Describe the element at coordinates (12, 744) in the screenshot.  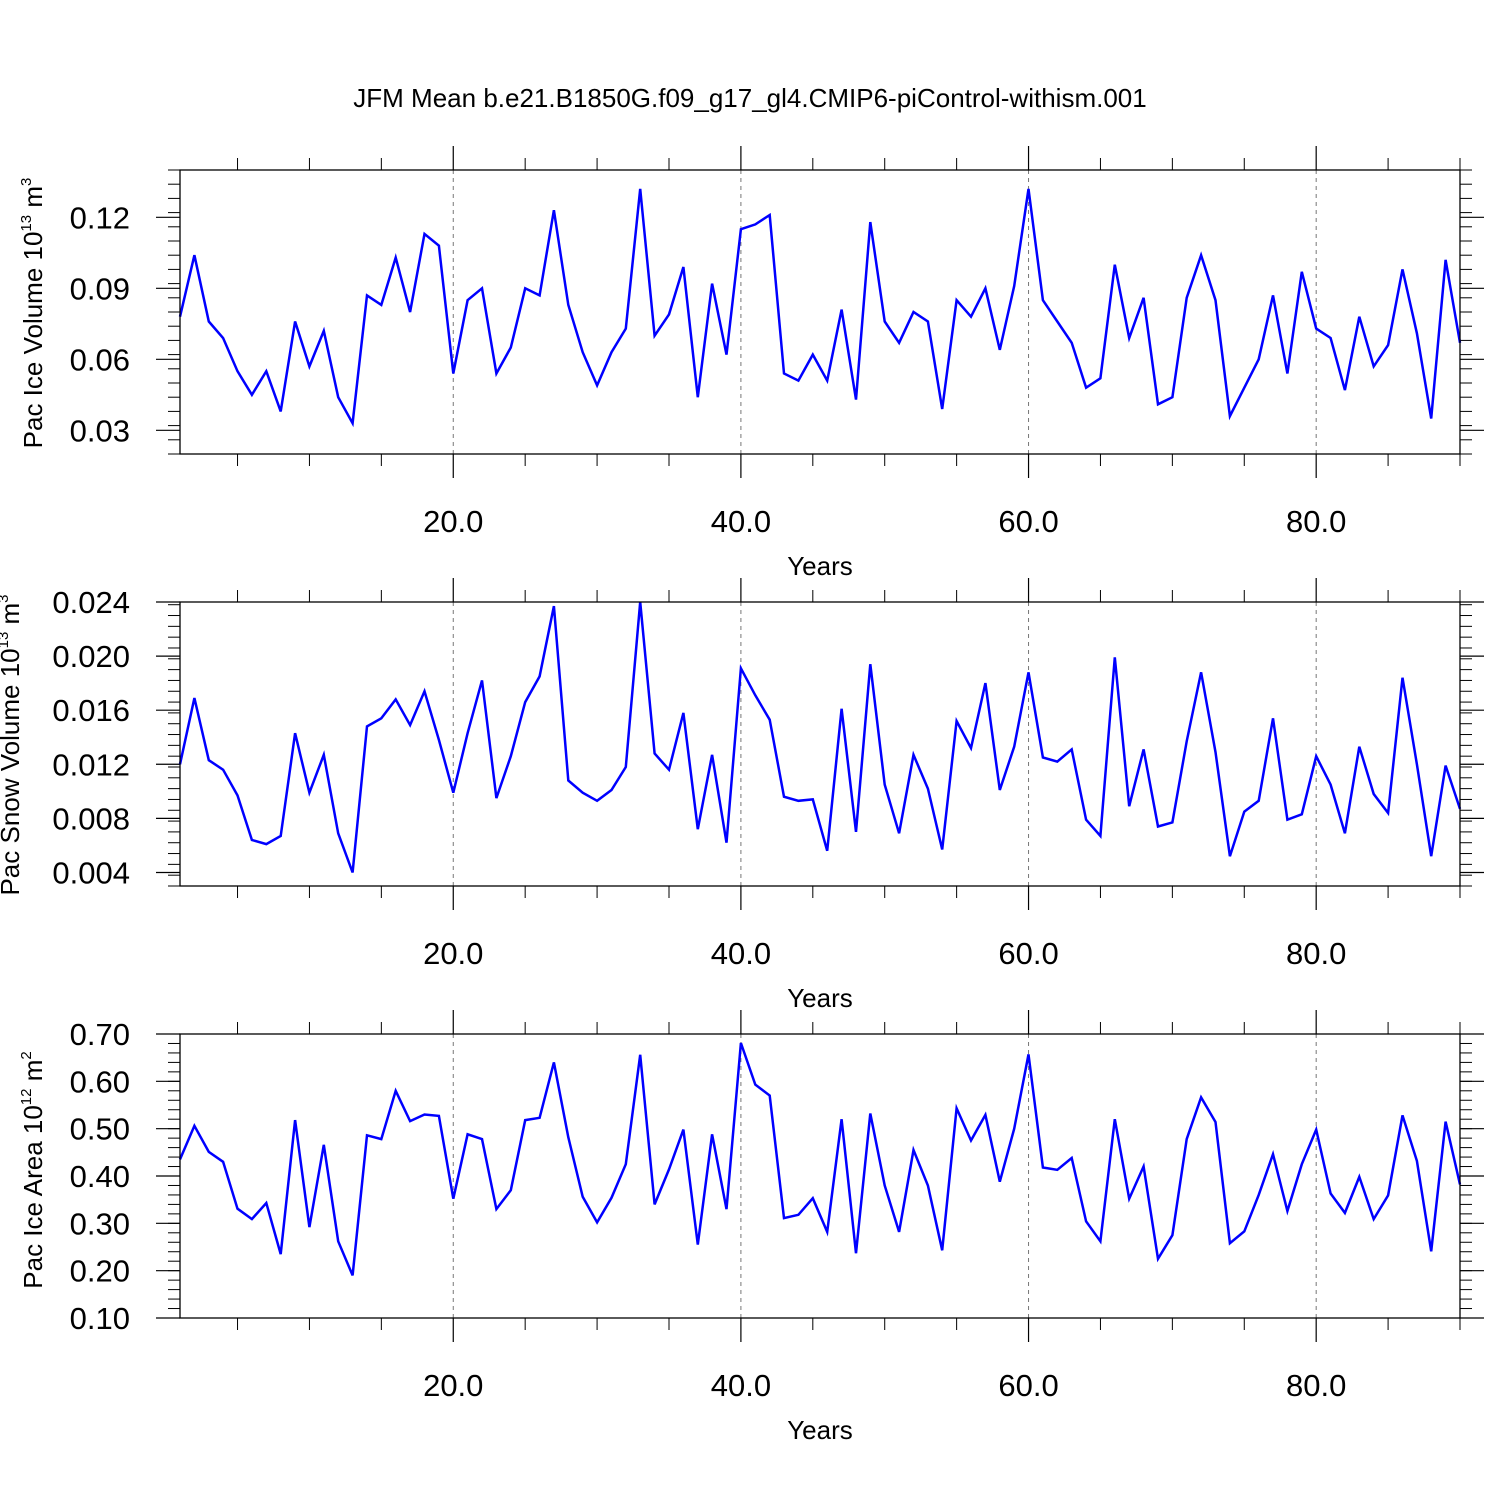
I see `y-axis-title: Pac Snow Volume 1013 m3` at that location.